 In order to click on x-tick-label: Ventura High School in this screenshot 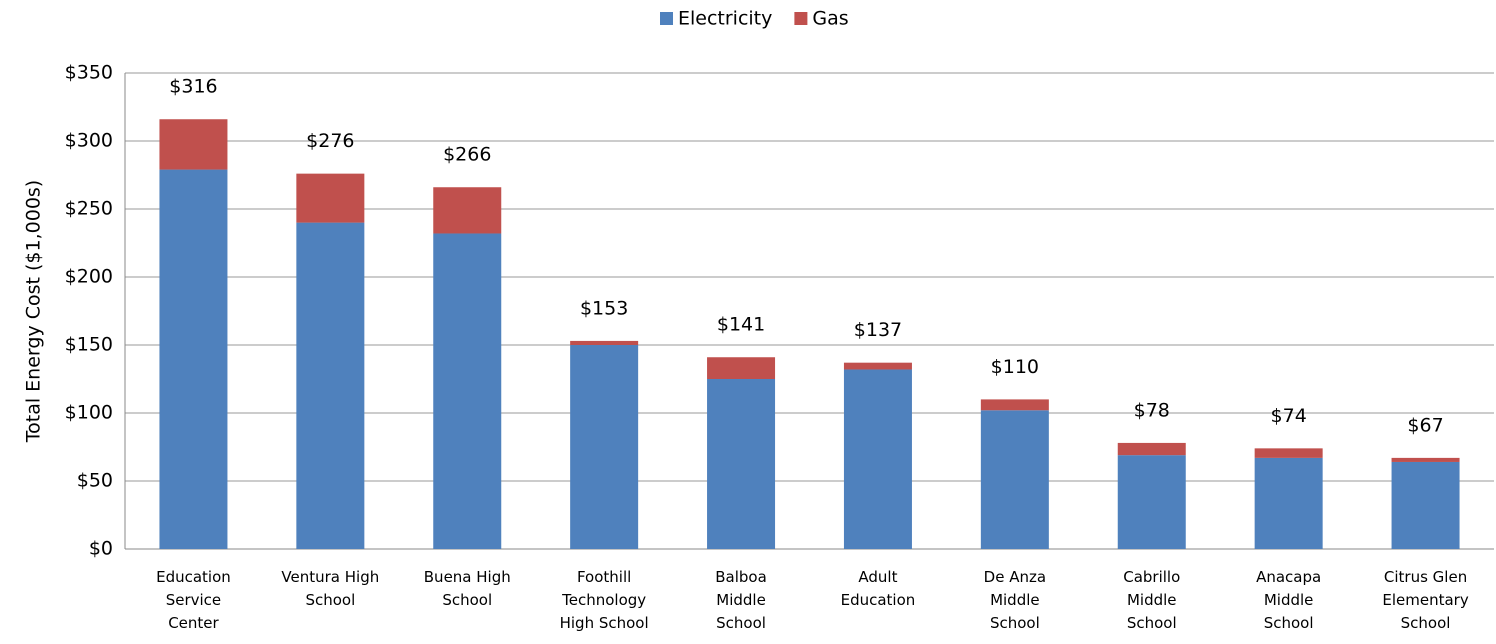, I will do `click(330, 588)`.